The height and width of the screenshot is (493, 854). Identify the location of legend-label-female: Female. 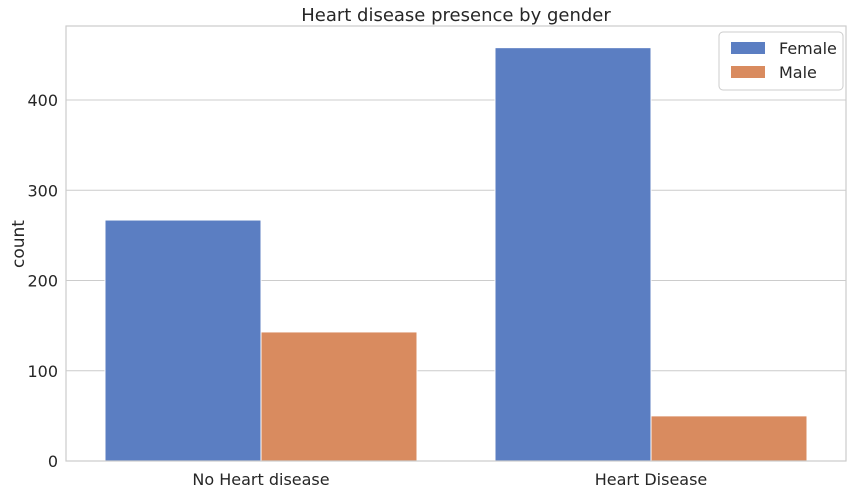
(808, 48).